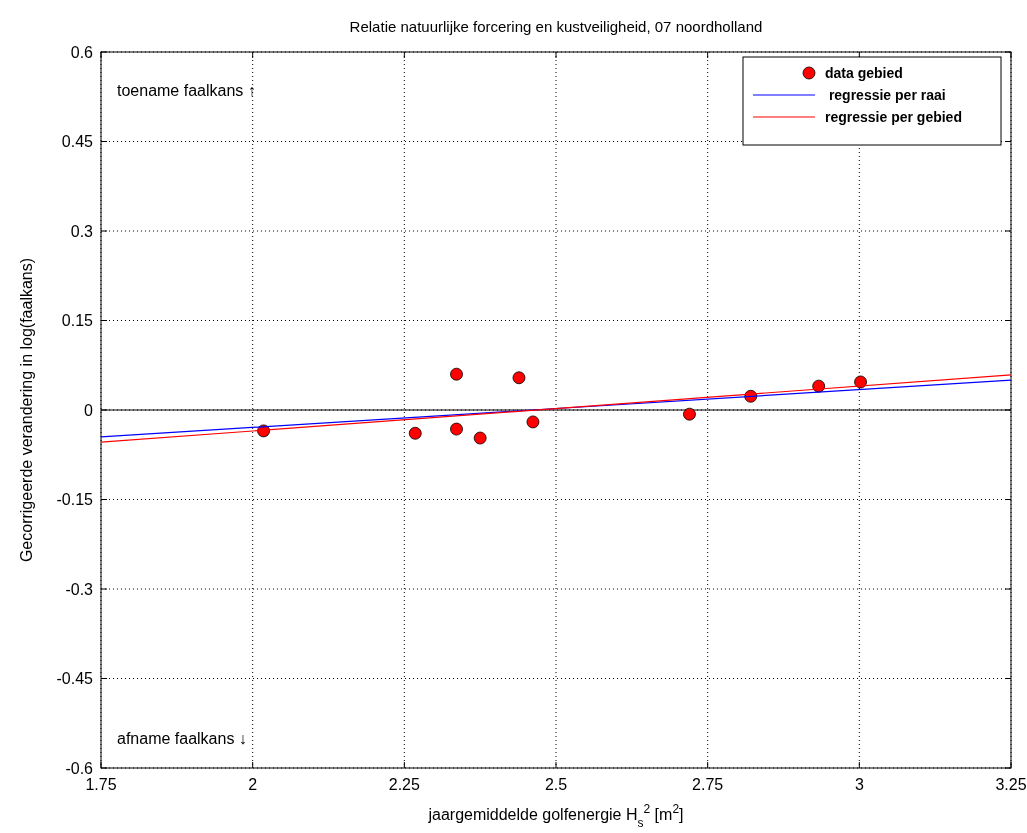  I want to click on annotation: toename faalkans ↑, so click(186, 90).